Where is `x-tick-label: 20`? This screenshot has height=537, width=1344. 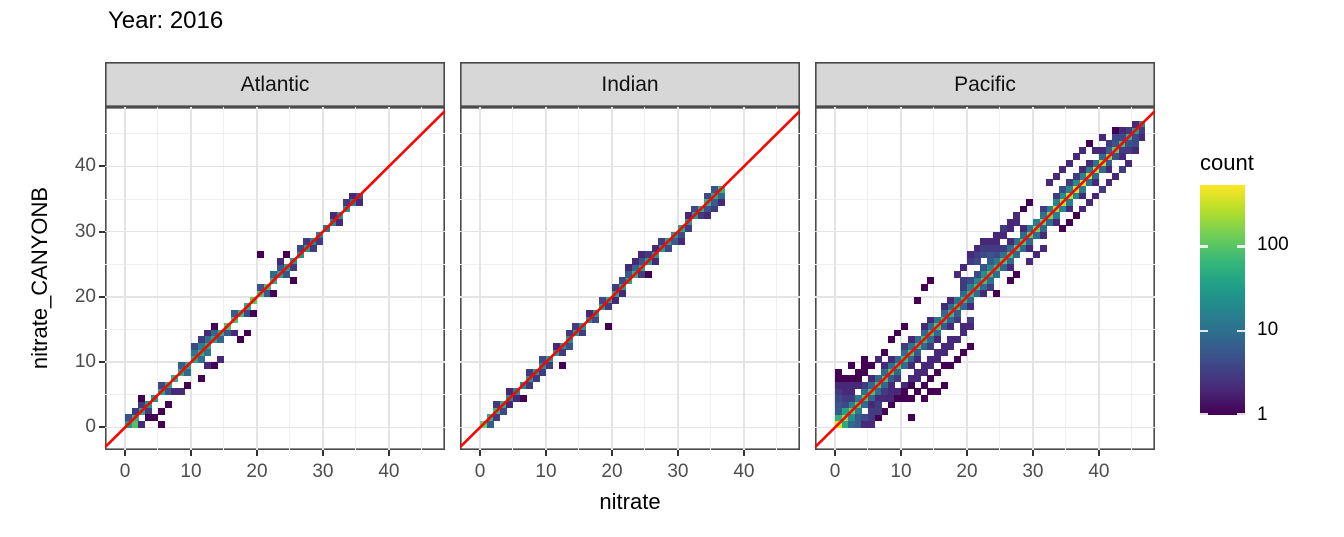
x-tick-label: 20 is located at coordinates (967, 471).